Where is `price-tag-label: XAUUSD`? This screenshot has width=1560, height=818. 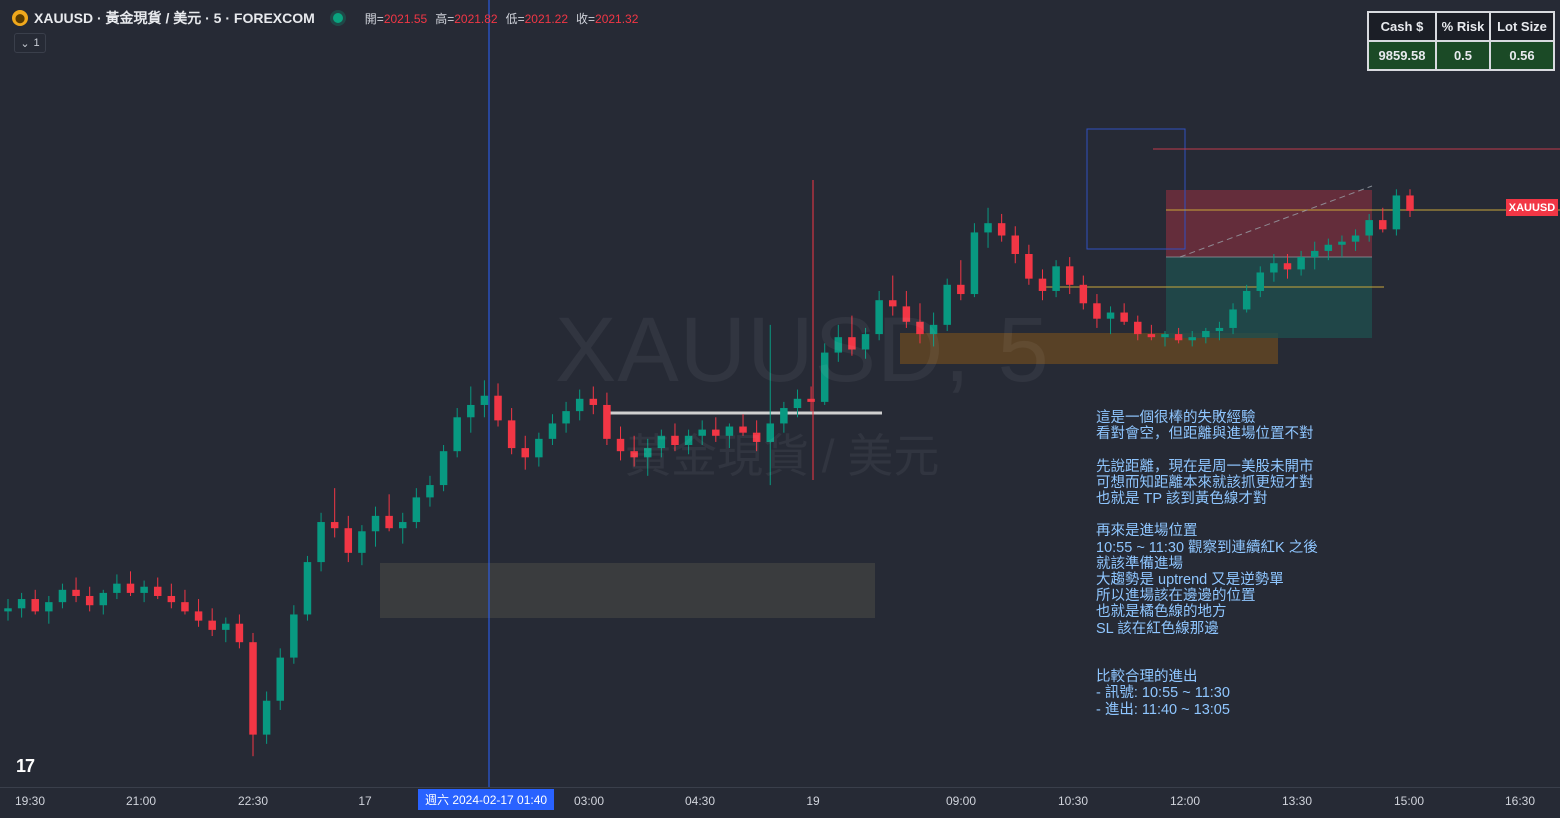
price-tag-label: XAUUSD is located at coordinates (1532, 207).